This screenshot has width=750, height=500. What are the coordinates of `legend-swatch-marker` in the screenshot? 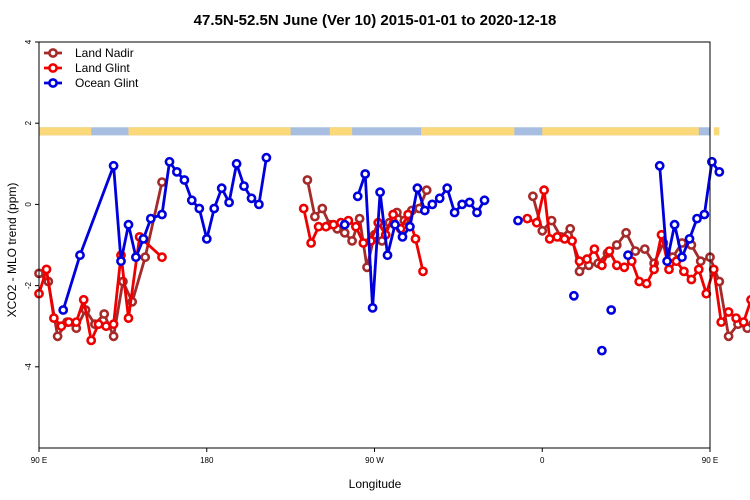 It's located at (53, 68).